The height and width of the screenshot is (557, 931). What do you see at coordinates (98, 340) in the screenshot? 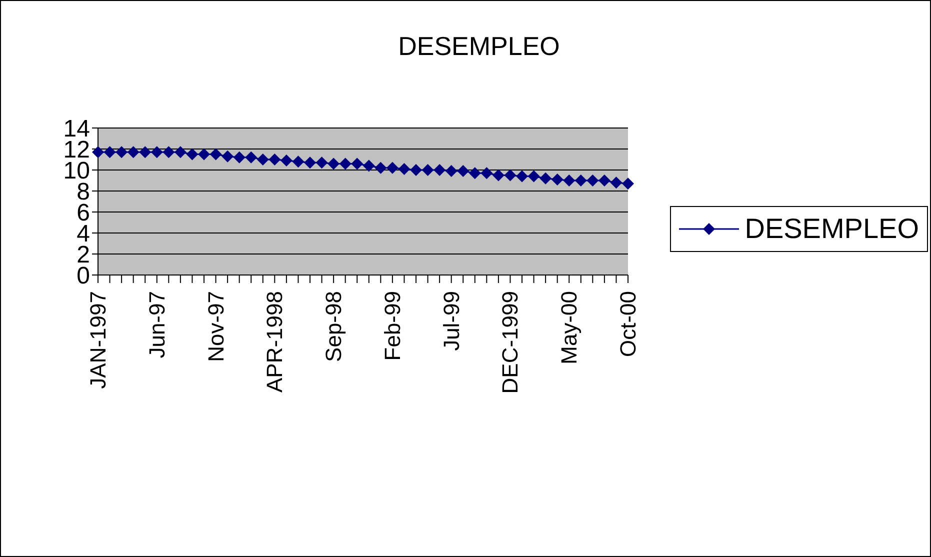
I see `x-tick-label: JAN-1997` at bounding box center [98, 340].